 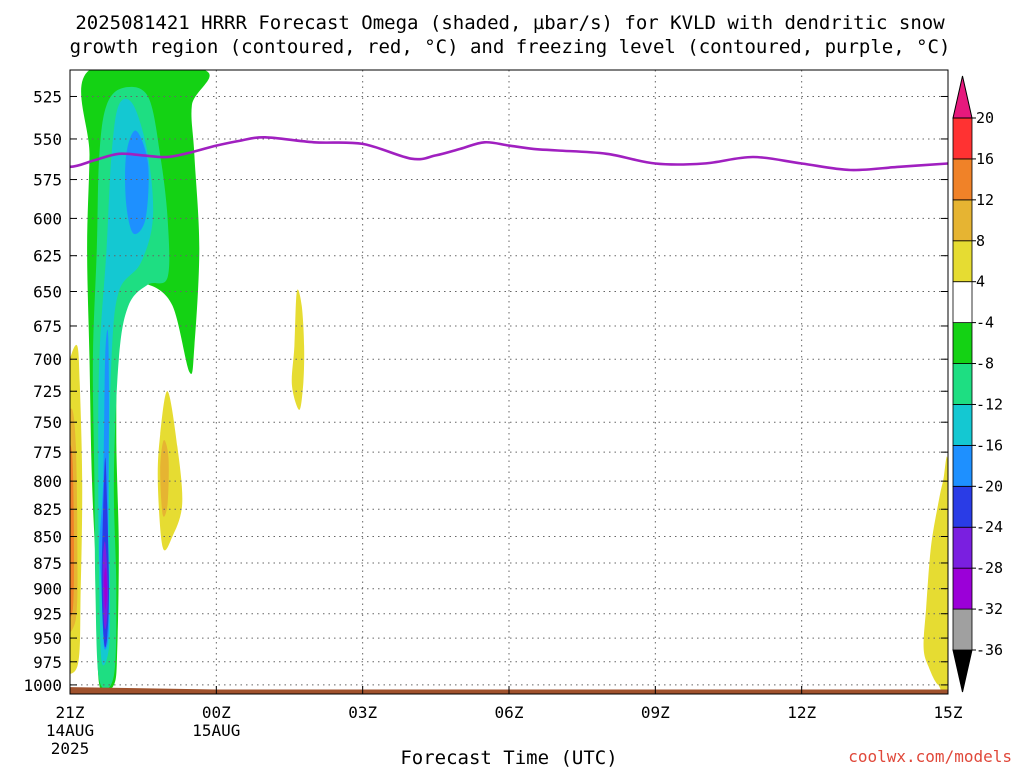 I want to click on colorbar-label: 16, so click(x=985, y=159).